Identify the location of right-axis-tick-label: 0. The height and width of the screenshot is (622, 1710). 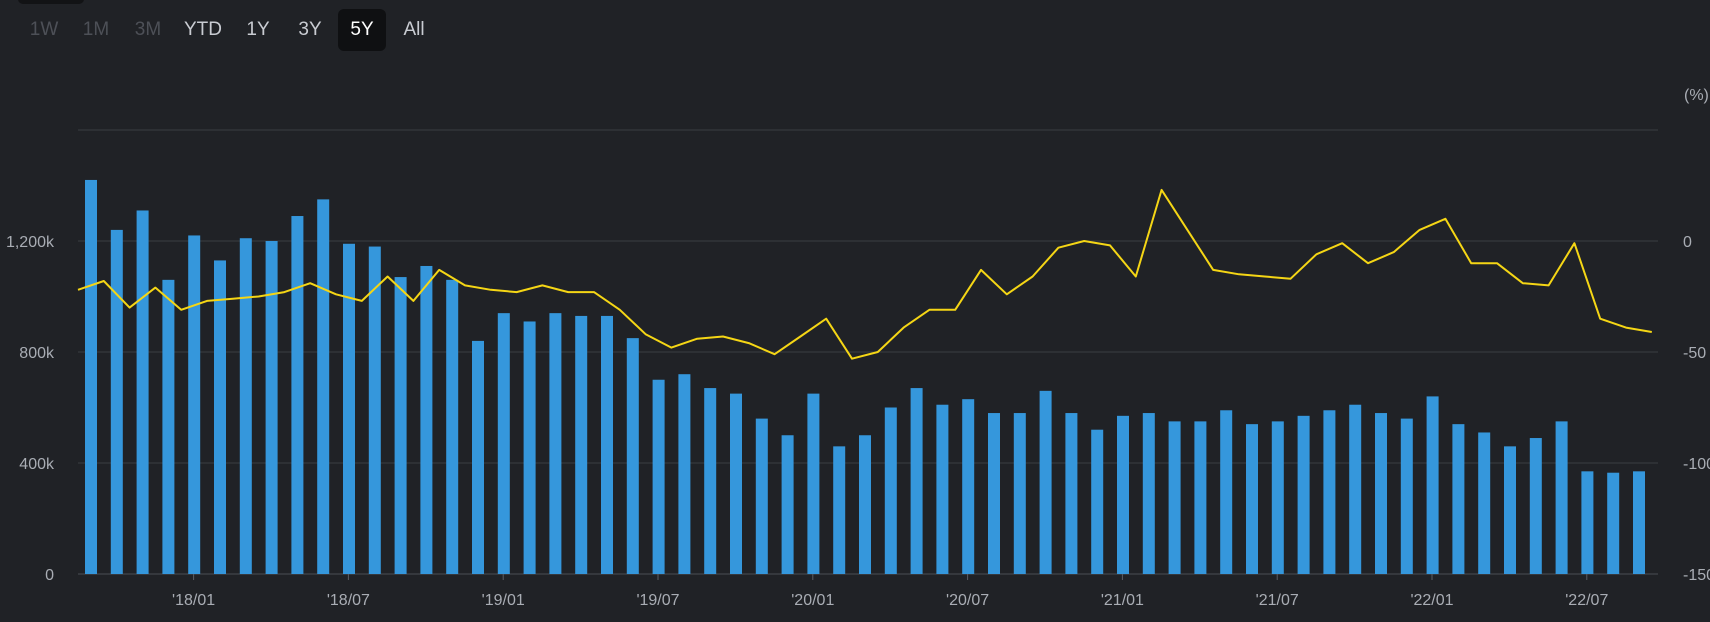
(1687, 242).